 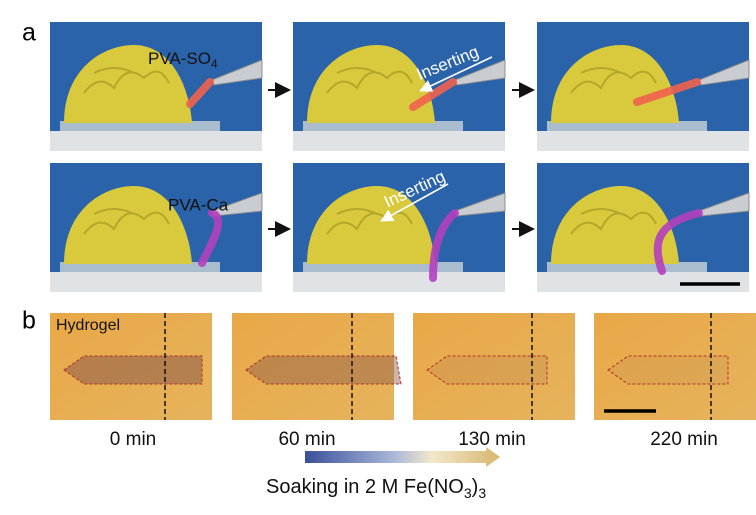 What do you see at coordinates (183, 60) in the screenshot?
I see `gel-label: PVA-SO4` at bounding box center [183, 60].